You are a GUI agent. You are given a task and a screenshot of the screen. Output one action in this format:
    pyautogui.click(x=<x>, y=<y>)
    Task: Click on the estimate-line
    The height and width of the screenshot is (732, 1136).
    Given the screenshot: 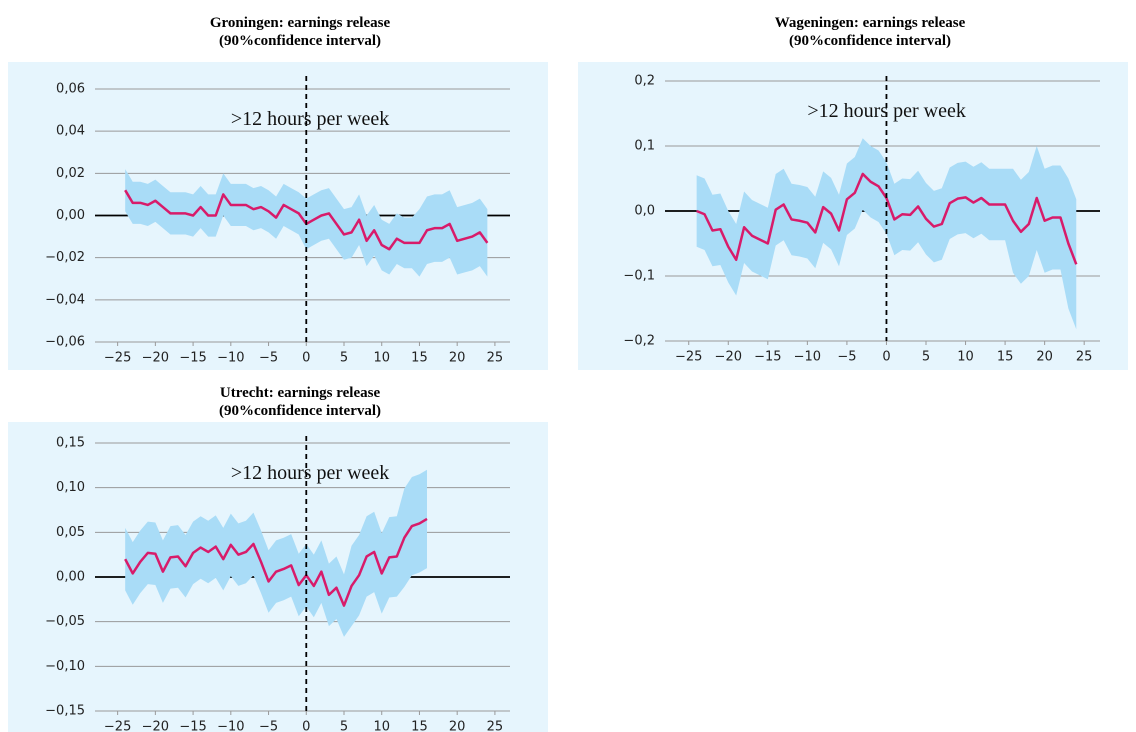 What is the action you would take?
    pyautogui.click(x=276, y=562)
    